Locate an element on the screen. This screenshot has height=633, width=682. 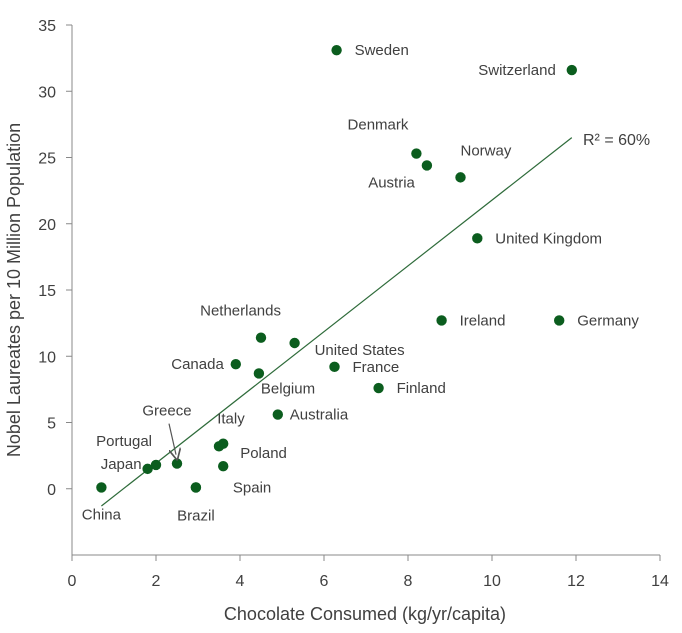
point-label-finland: Finland is located at coordinates (421, 388).